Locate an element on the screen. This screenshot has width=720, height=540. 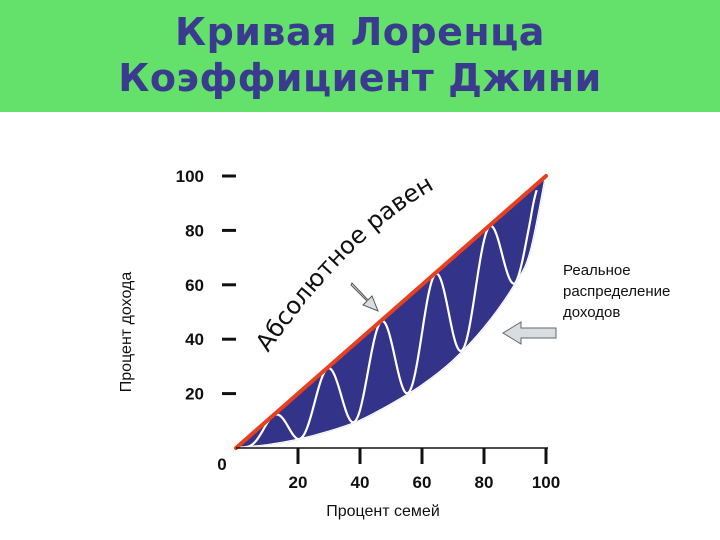
y-tick-label: 40 is located at coordinates (194, 339).